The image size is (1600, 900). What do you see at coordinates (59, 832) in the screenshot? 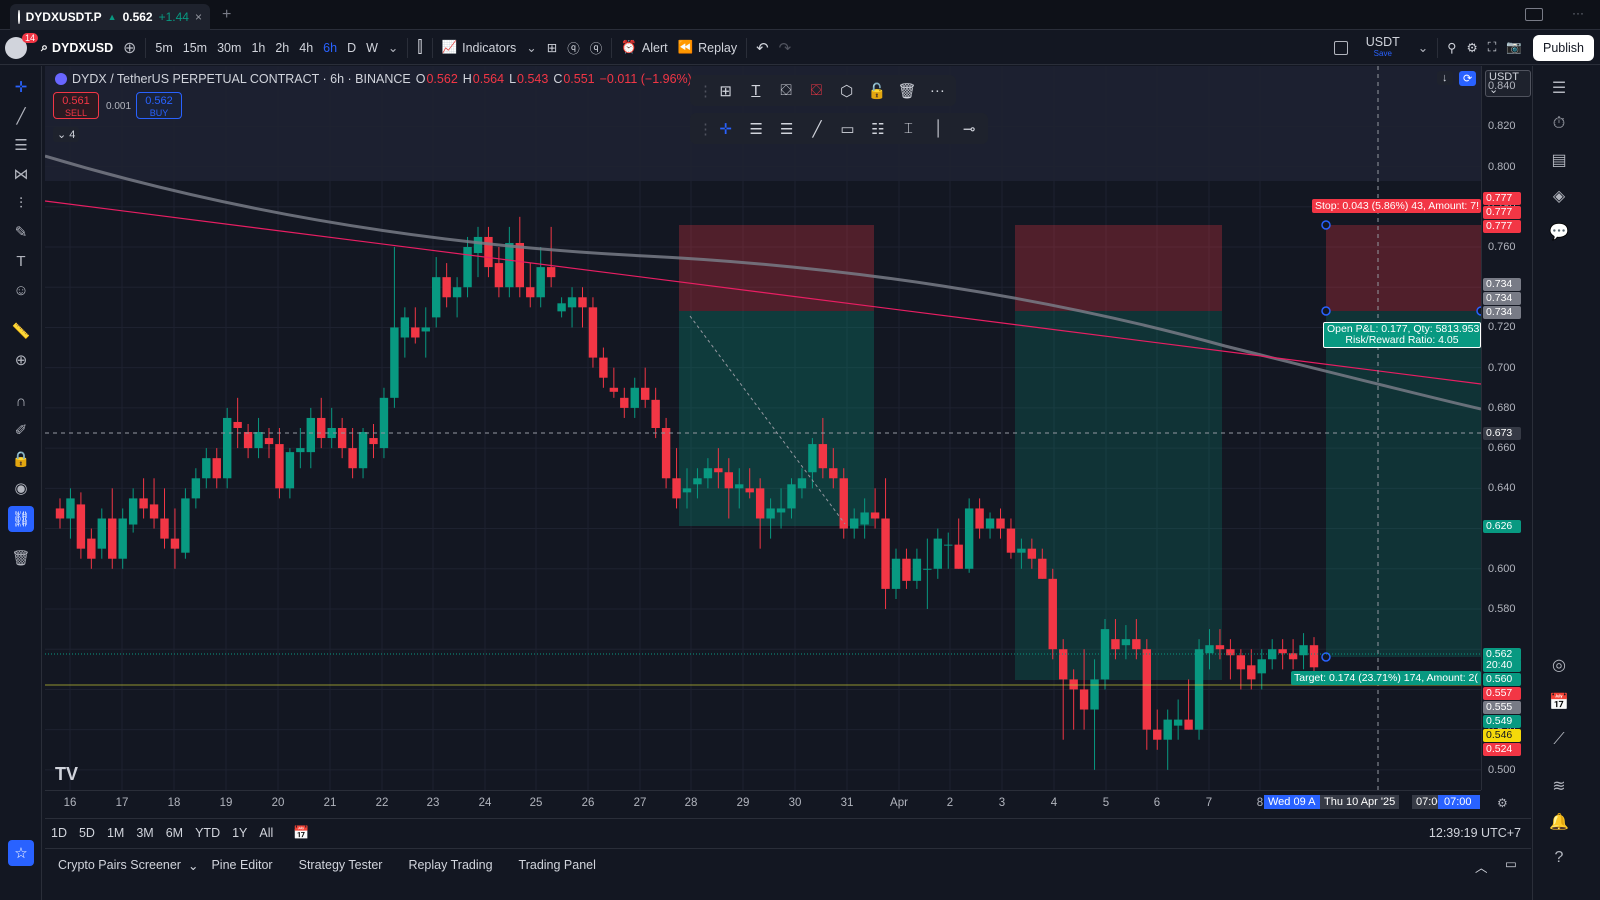
I see `range-1d: 1D` at bounding box center [59, 832].